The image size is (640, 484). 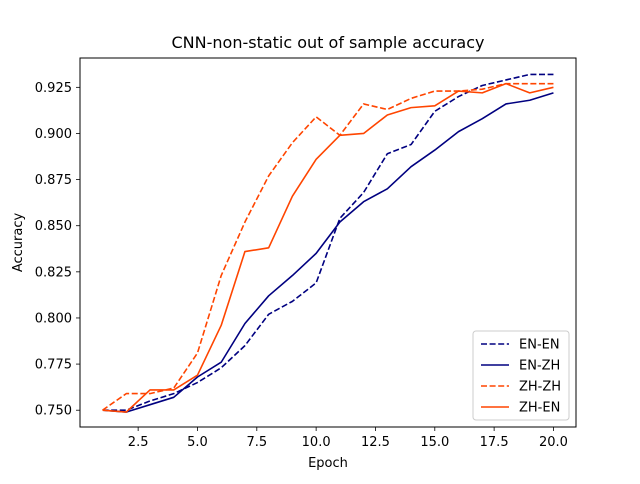 I want to click on x-tick-label: 20.0, so click(x=553, y=442).